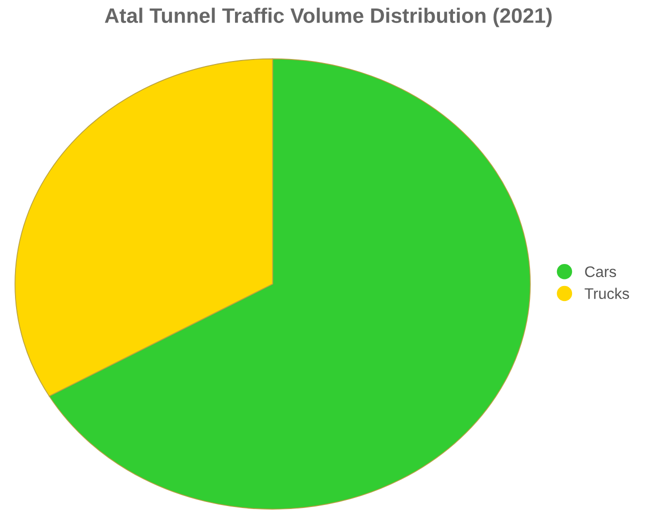 The width and height of the screenshot is (657, 514). Describe the element at coordinates (600, 272) in the screenshot. I see `legend-label: Cars` at that location.